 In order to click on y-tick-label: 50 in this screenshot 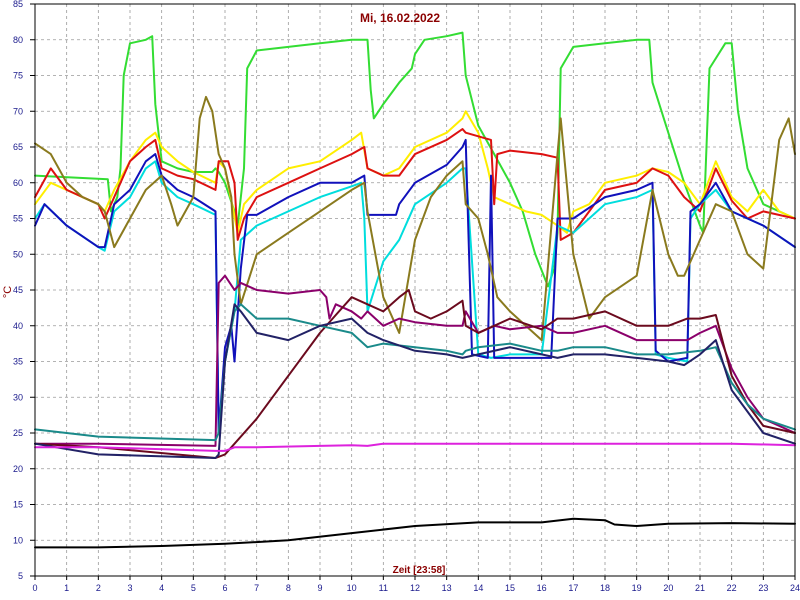, I will do `click(18, 254)`.